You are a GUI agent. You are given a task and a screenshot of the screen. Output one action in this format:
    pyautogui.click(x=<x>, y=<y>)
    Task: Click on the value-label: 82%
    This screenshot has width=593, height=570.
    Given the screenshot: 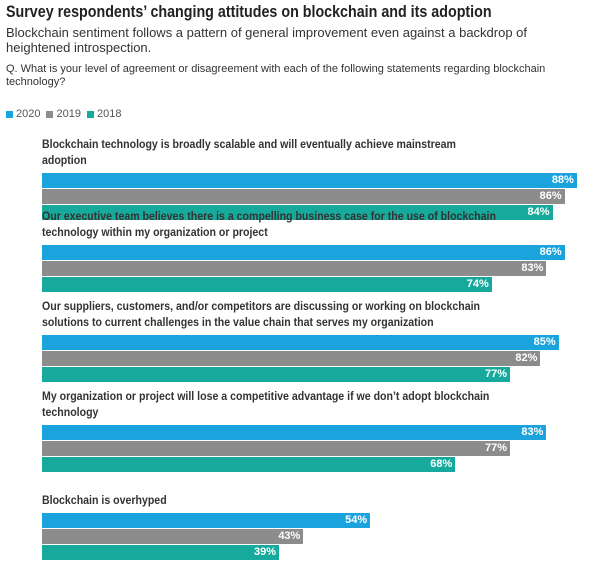 What is the action you would take?
    pyautogui.click(x=526, y=358)
    